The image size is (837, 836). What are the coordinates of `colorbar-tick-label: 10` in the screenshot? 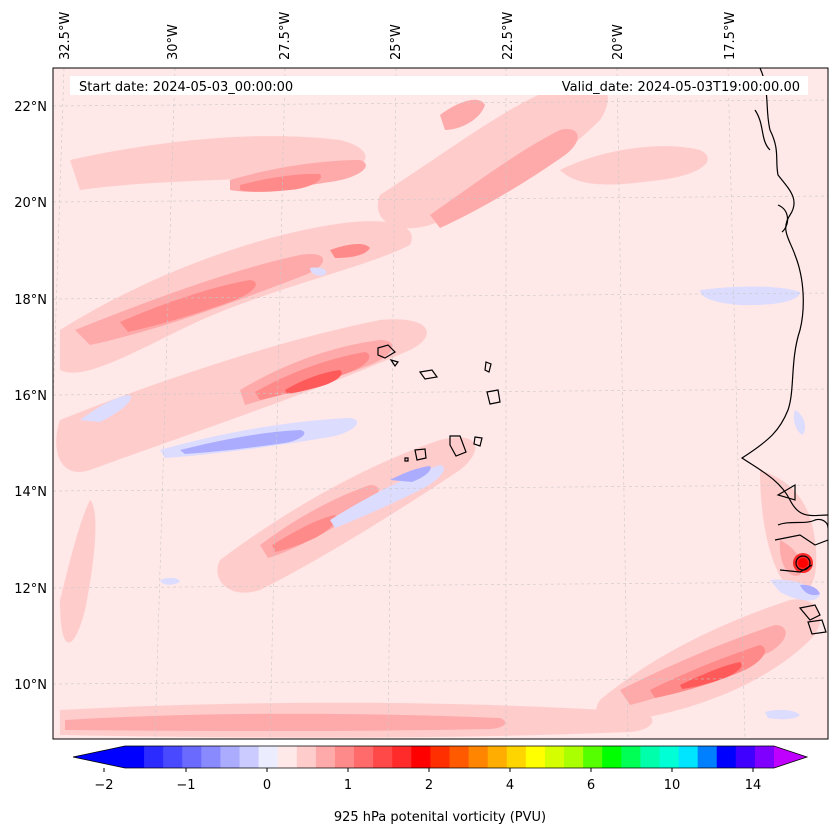 It's located at (672, 785).